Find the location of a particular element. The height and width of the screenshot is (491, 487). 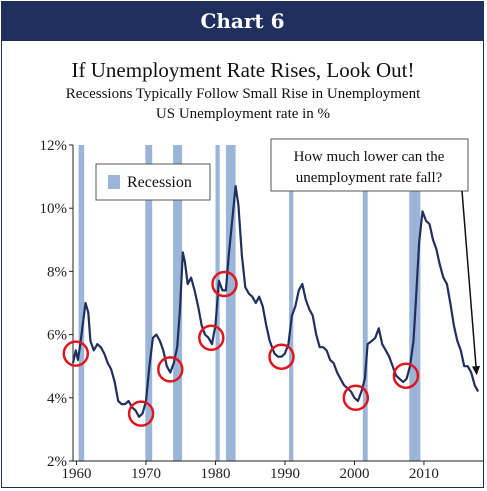

x-tick-label-1: 1970 is located at coordinates (146, 474).